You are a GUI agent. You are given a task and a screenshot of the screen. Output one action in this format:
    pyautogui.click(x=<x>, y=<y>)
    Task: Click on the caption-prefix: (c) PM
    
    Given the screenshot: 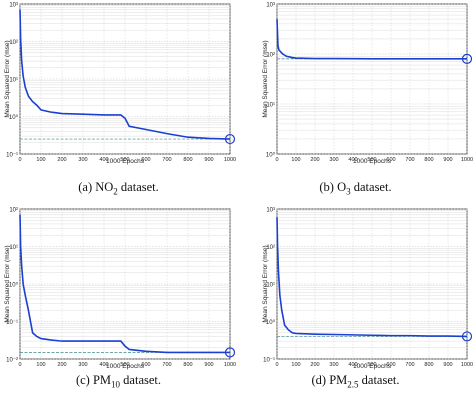 What is the action you would take?
    pyautogui.click(x=93, y=380)
    